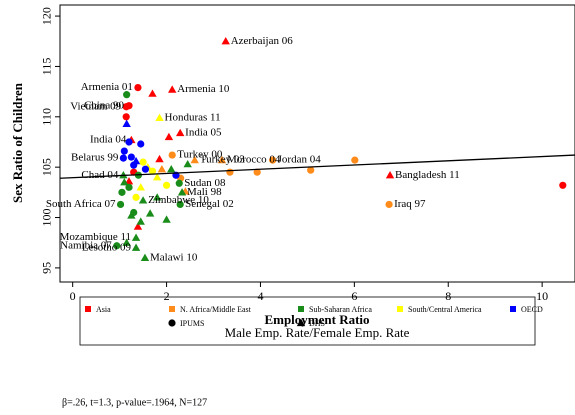 This screenshot has width=575, height=415. Describe the element at coordinates (427, 175) in the screenshot. I see `point-label: Bangladesh 11` at that location.